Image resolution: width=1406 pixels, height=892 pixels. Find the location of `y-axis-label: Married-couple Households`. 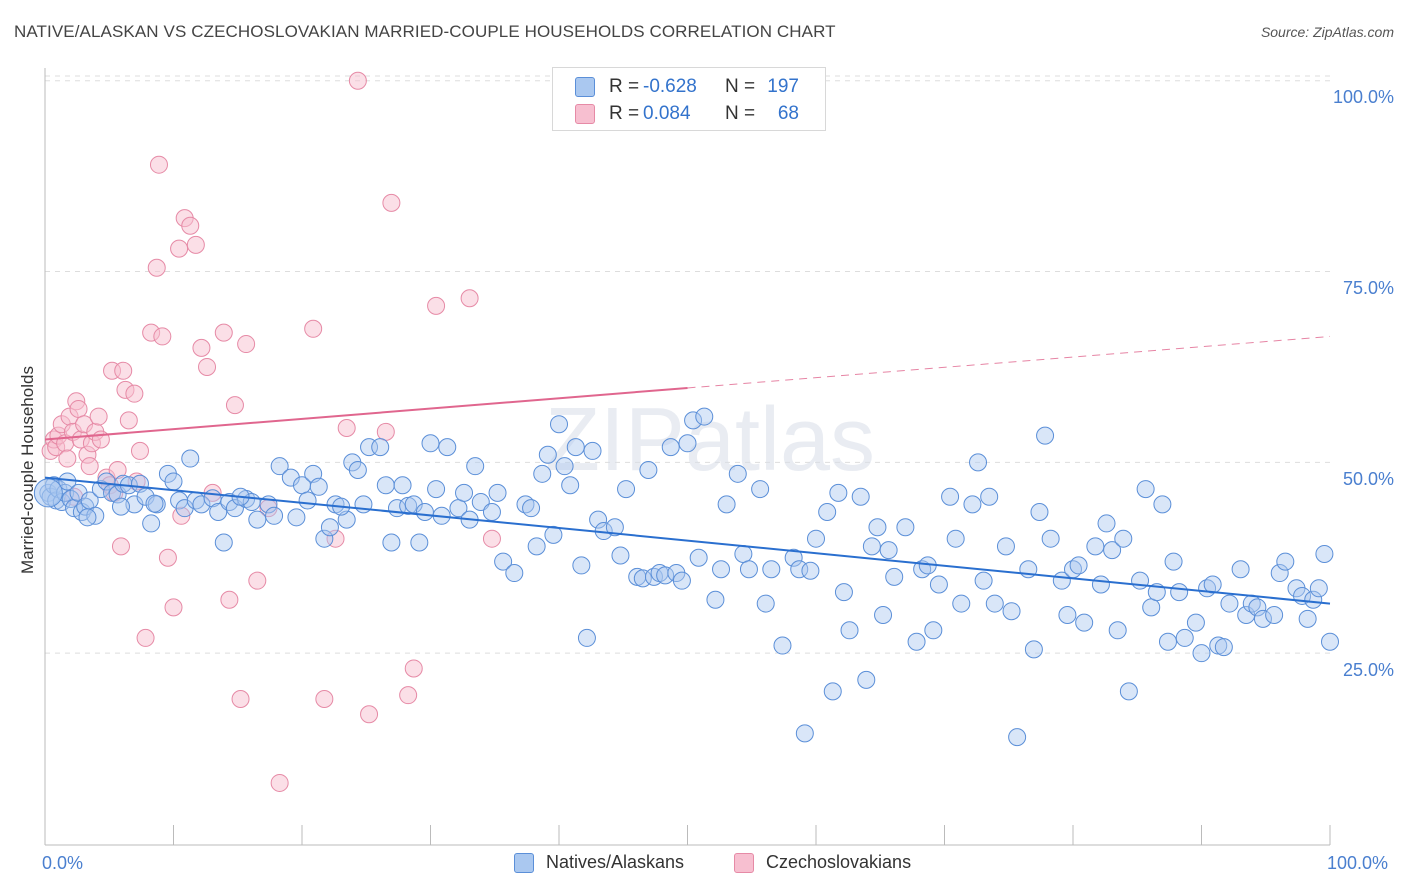

y-axis-label: Married-couple Households is located at coordinates (27, 470).